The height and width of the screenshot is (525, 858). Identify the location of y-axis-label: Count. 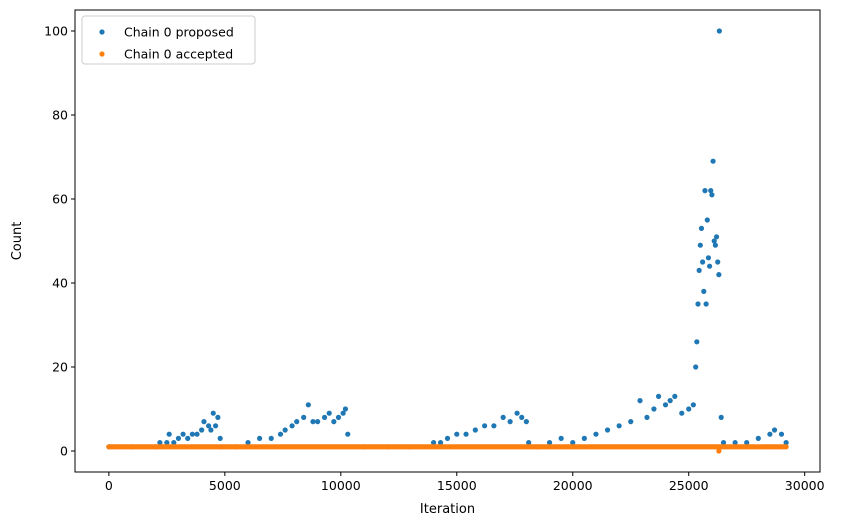
(17, 241).